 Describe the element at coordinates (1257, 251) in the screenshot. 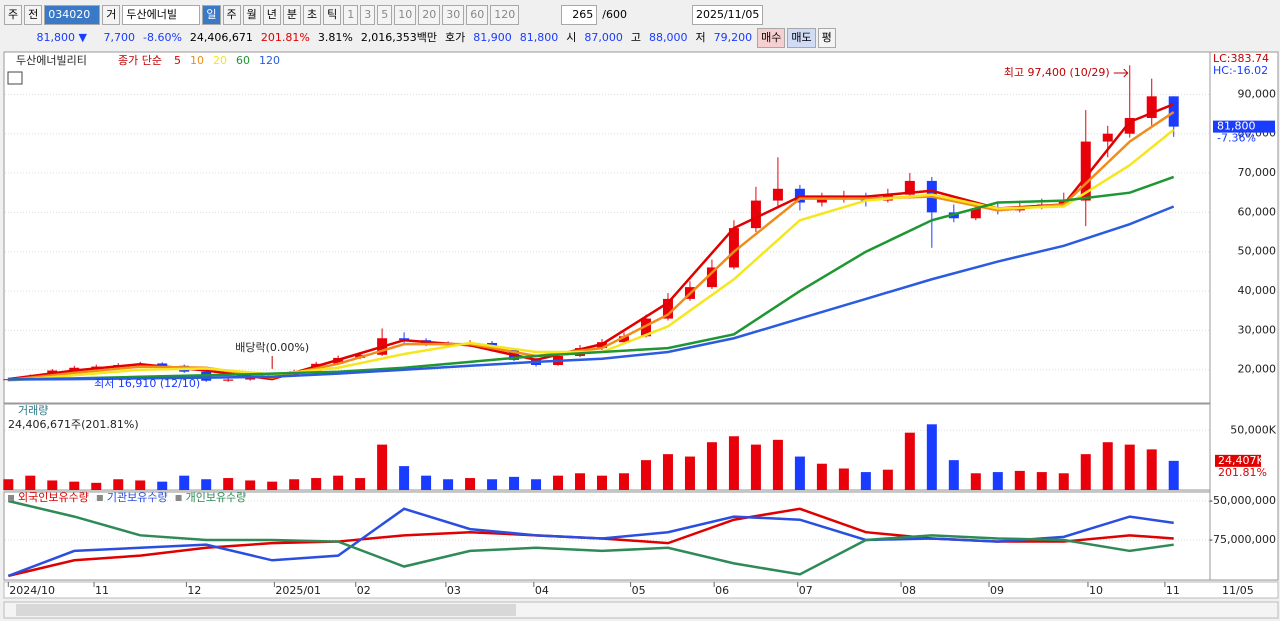

I see `y-tick-label: 50,000` at that location.